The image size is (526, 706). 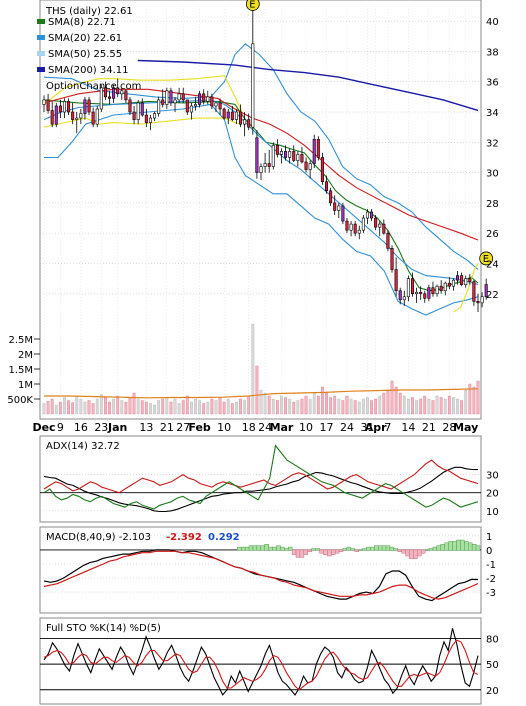 What do you see at coordinates (465, 427) in the screenshot?
I see `x-axis-label: May` at bounding box center [465, 427].